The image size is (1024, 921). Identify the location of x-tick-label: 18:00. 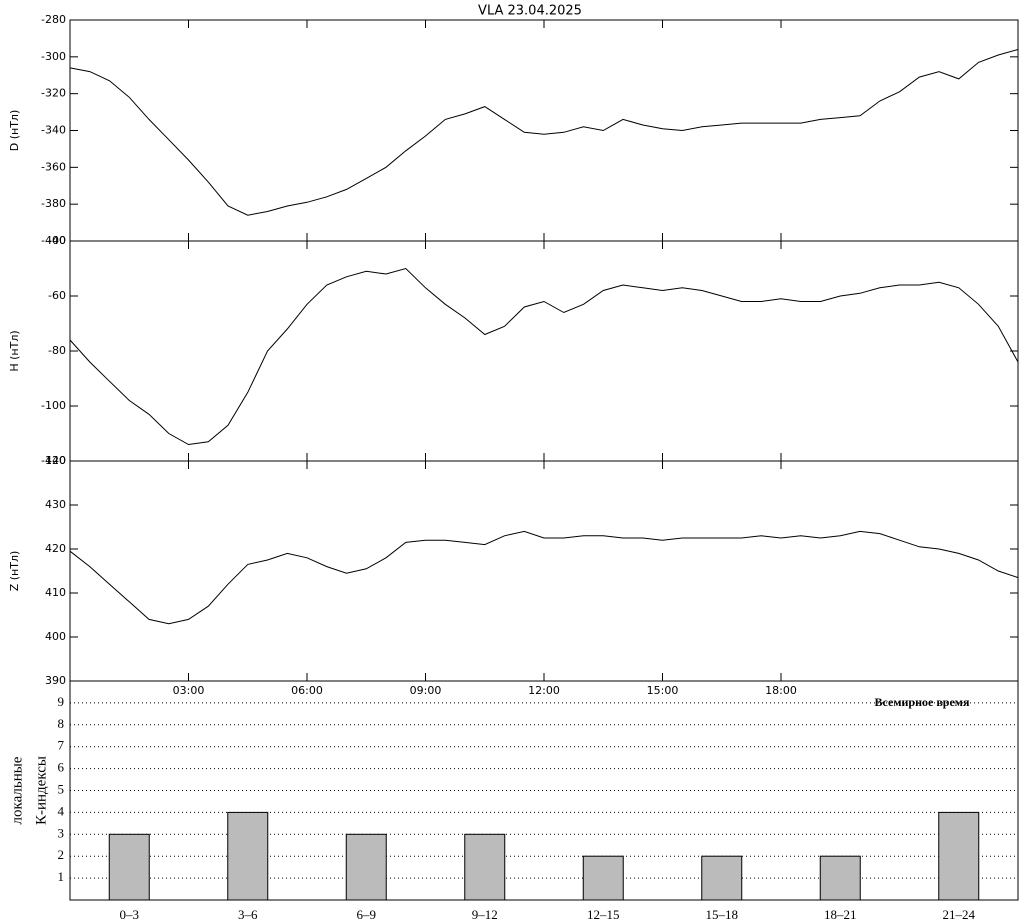
(781, 690).